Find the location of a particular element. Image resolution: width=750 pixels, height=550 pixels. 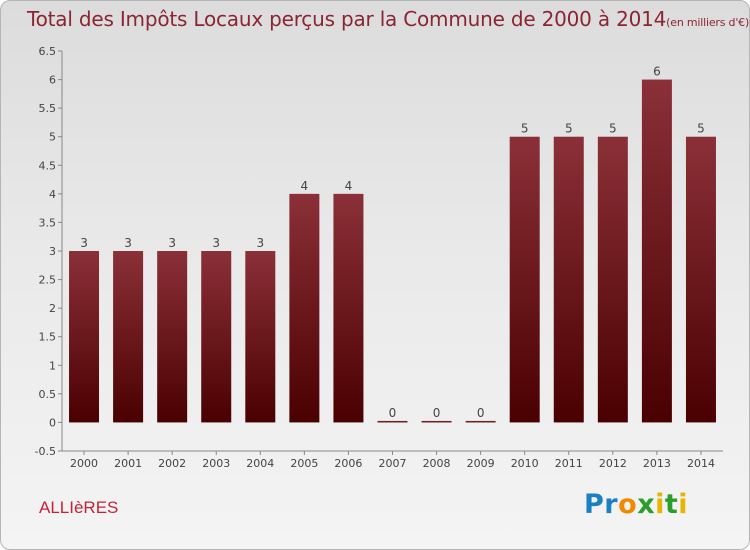

y-tick-label: 6.5 is located at coordinates (48, 51).